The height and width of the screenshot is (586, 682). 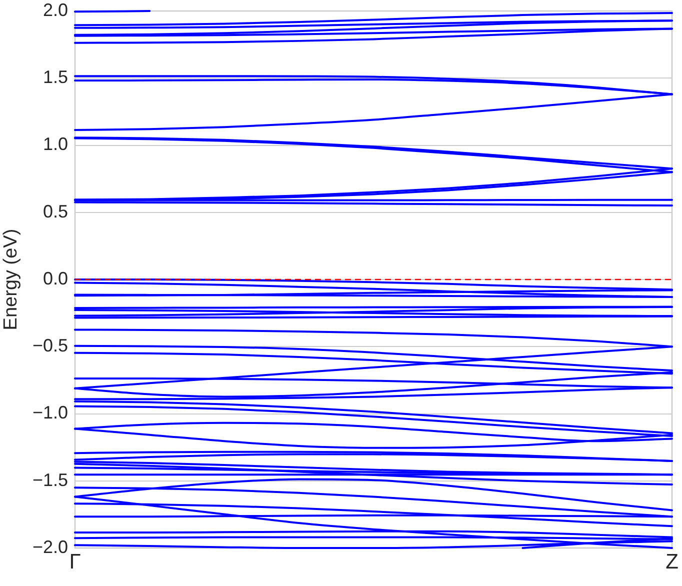 I want to click on y-tick-label: 1.5, so click(x=55, y=77).